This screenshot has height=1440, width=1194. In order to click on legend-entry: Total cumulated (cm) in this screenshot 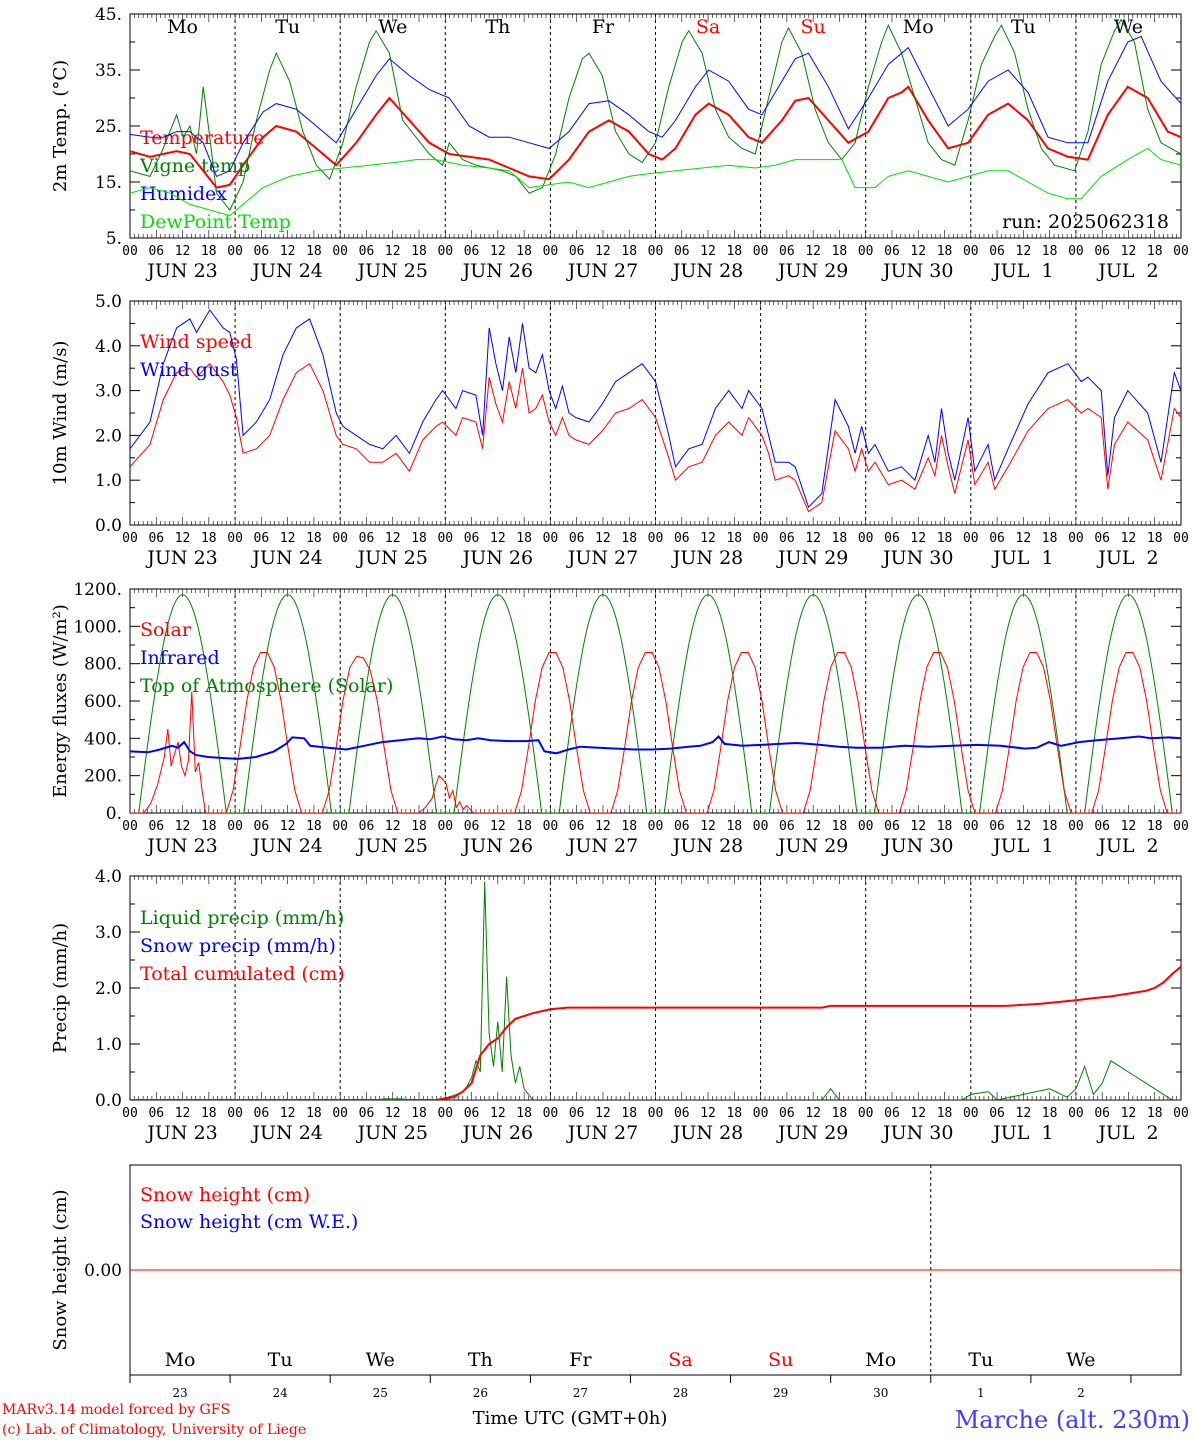, I will do `click(242, 974)`.